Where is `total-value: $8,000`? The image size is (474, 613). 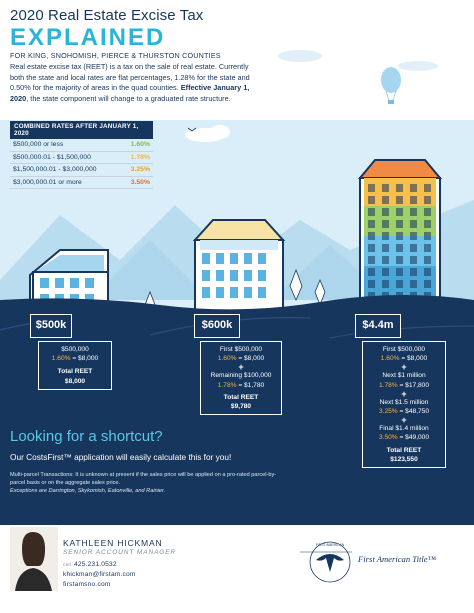
total-value: $8,000 is located at coordinates (75, 381).